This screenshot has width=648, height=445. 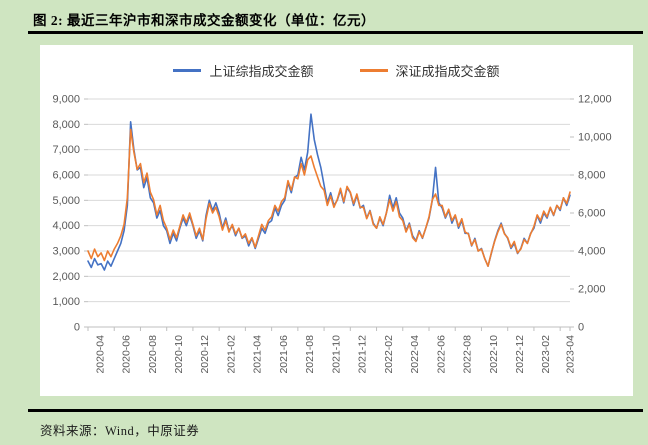 I want to click on y-axis-right-tick-label: 10,000, so click(x=595, y=138).